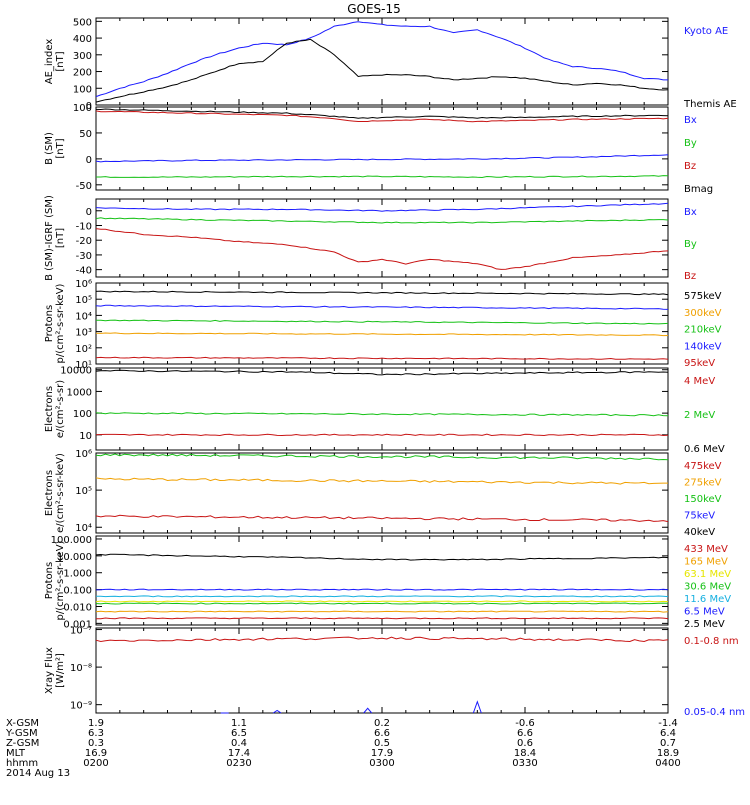  What do you see at coordinates (668, 723) in the screenshot?
I see `footer-value: -1.4` at bounding box center [668, 723].